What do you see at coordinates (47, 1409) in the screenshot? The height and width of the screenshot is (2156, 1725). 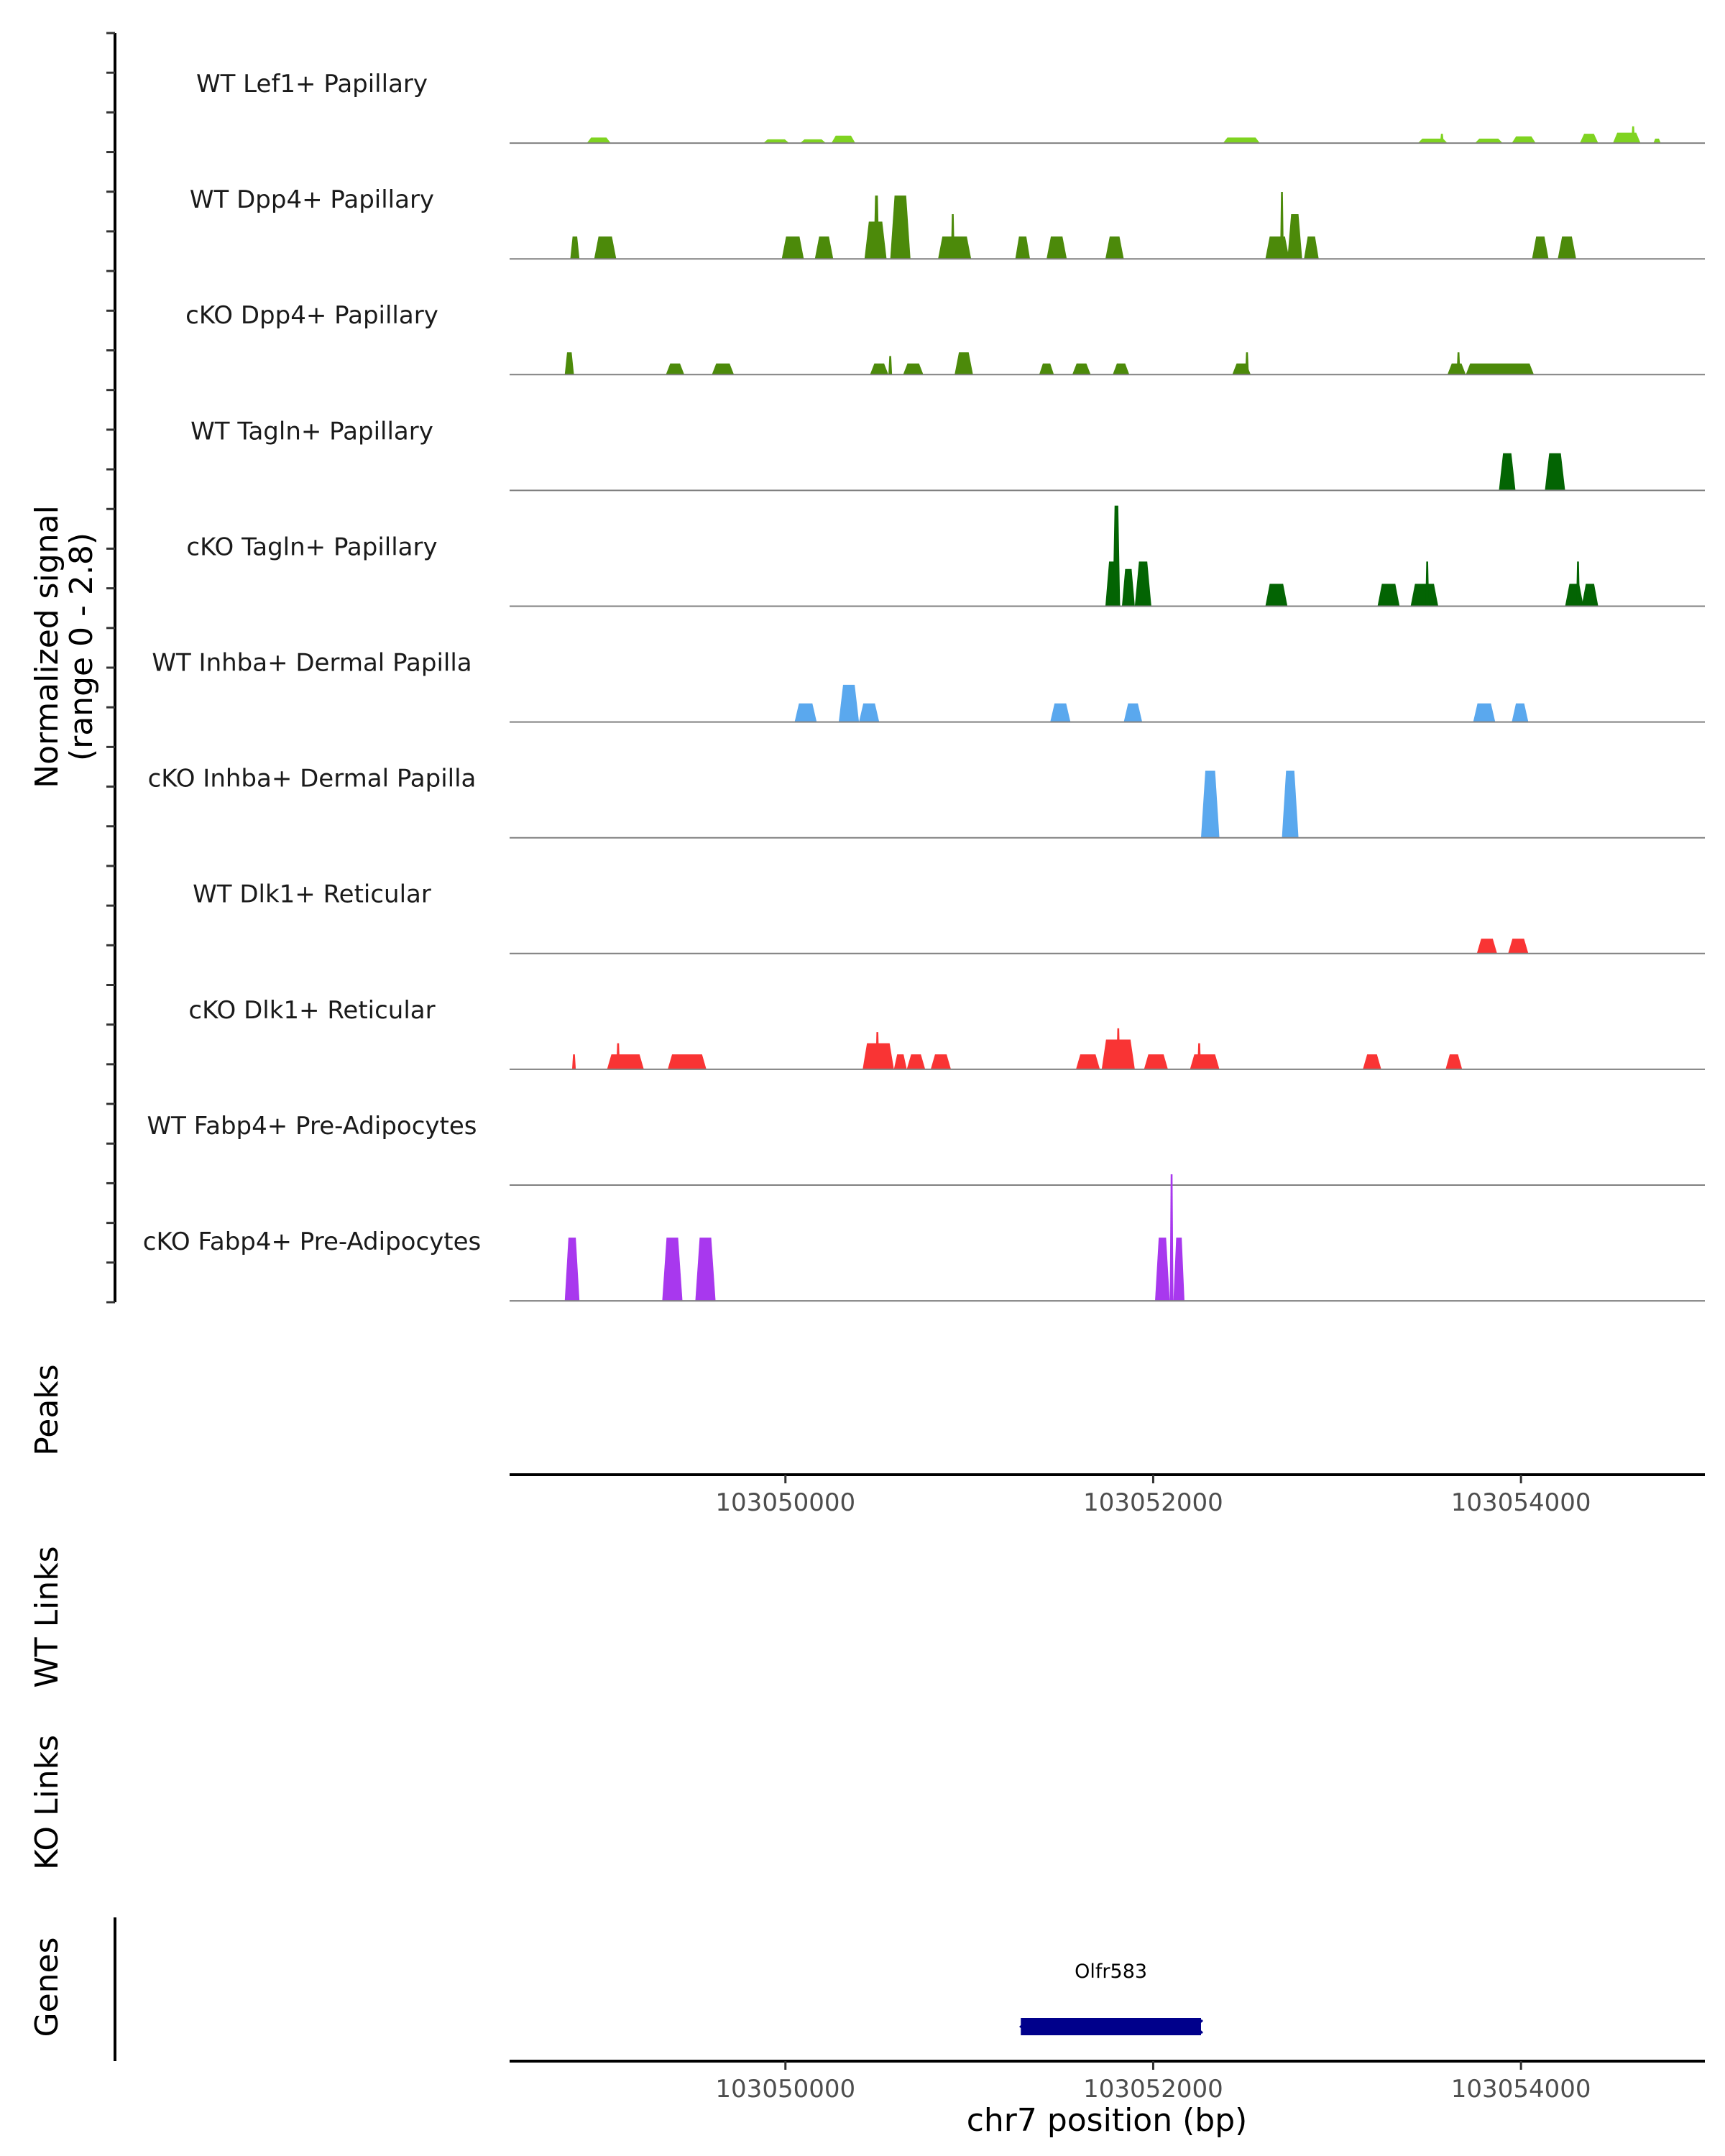 I see `peaks-panel-title: Peaks` at bounding box center [47, 1409].